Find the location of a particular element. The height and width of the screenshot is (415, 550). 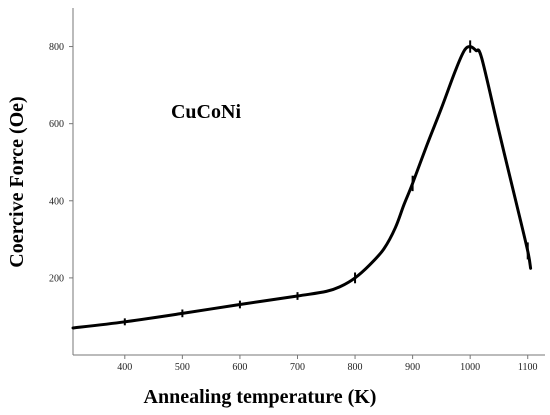

x-tick-label: 1100 is located at coordinates (528, 367).